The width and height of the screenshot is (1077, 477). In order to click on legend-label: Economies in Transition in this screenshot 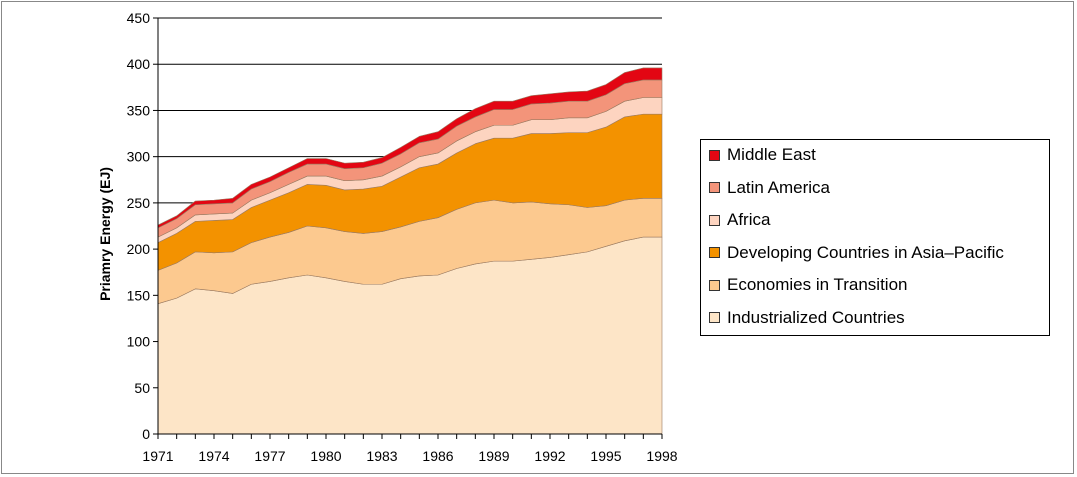, I will do `click(817, 284)`.